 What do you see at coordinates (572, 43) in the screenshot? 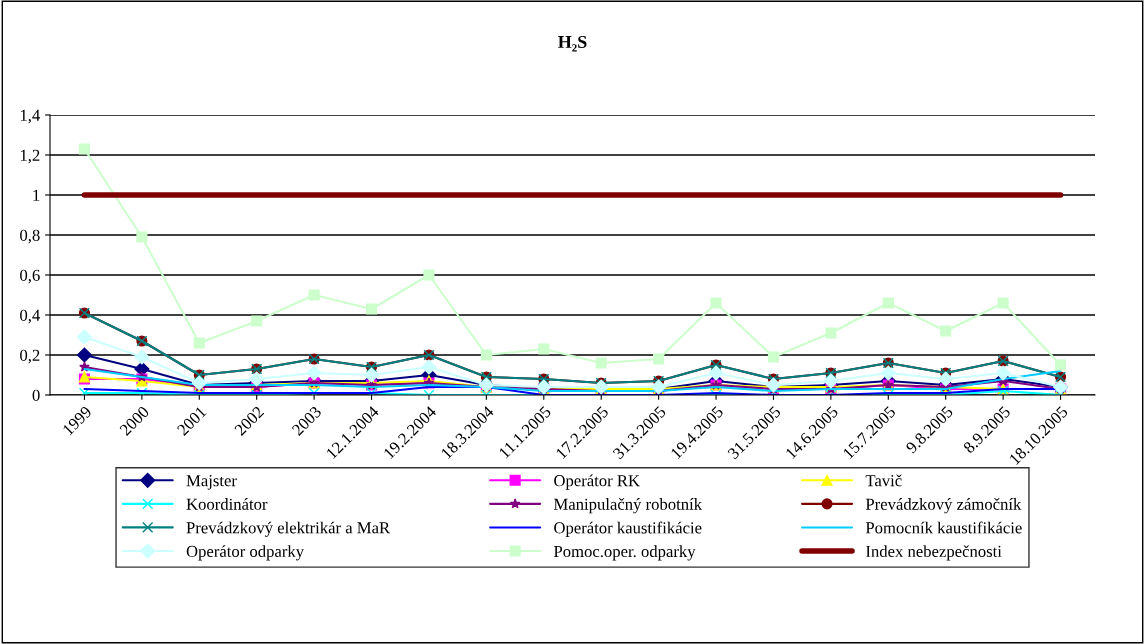
I see `chart-title: H₂S` at bounding box center [572, 43].